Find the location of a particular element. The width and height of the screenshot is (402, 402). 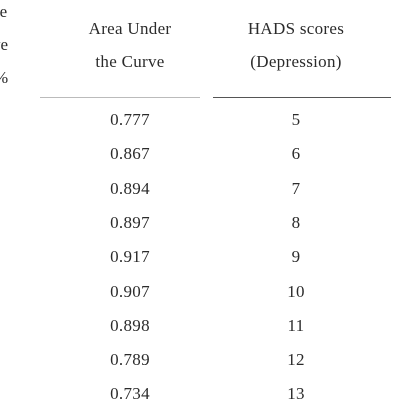

table-cell: 6 is located at coordinates (296, 154).